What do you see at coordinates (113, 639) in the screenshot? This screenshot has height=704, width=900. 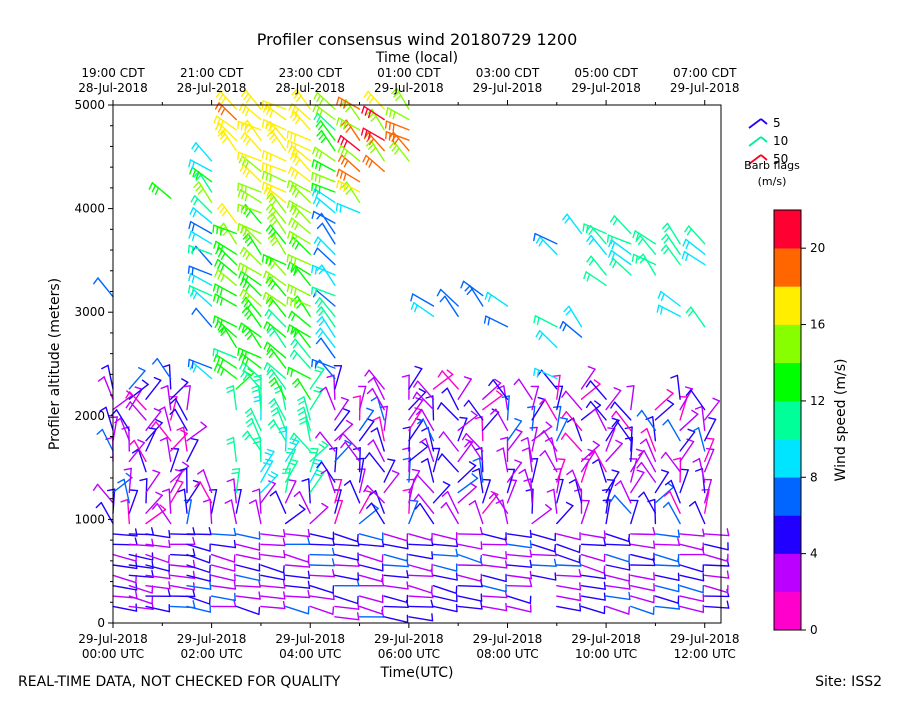 I see `x-tick-date: 29-Jul-2018` at bounding box center [113, 639].